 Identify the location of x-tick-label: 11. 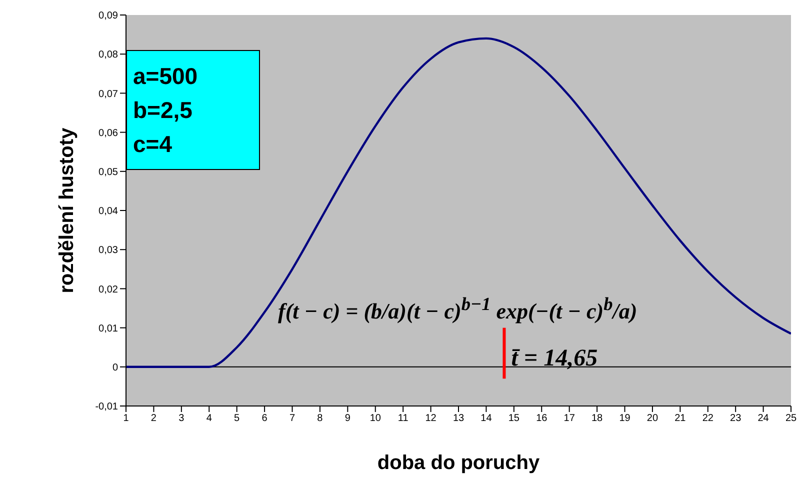
(403, 418).